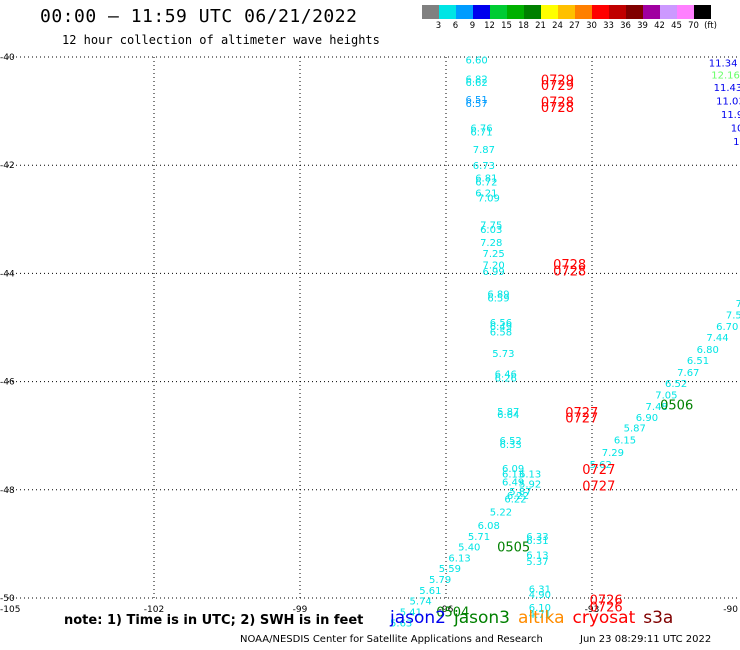  What do you see at coordinates (446, 610) in the screenshot?
I see `lon-tick-label: -96` at bounding box center [446, 610].